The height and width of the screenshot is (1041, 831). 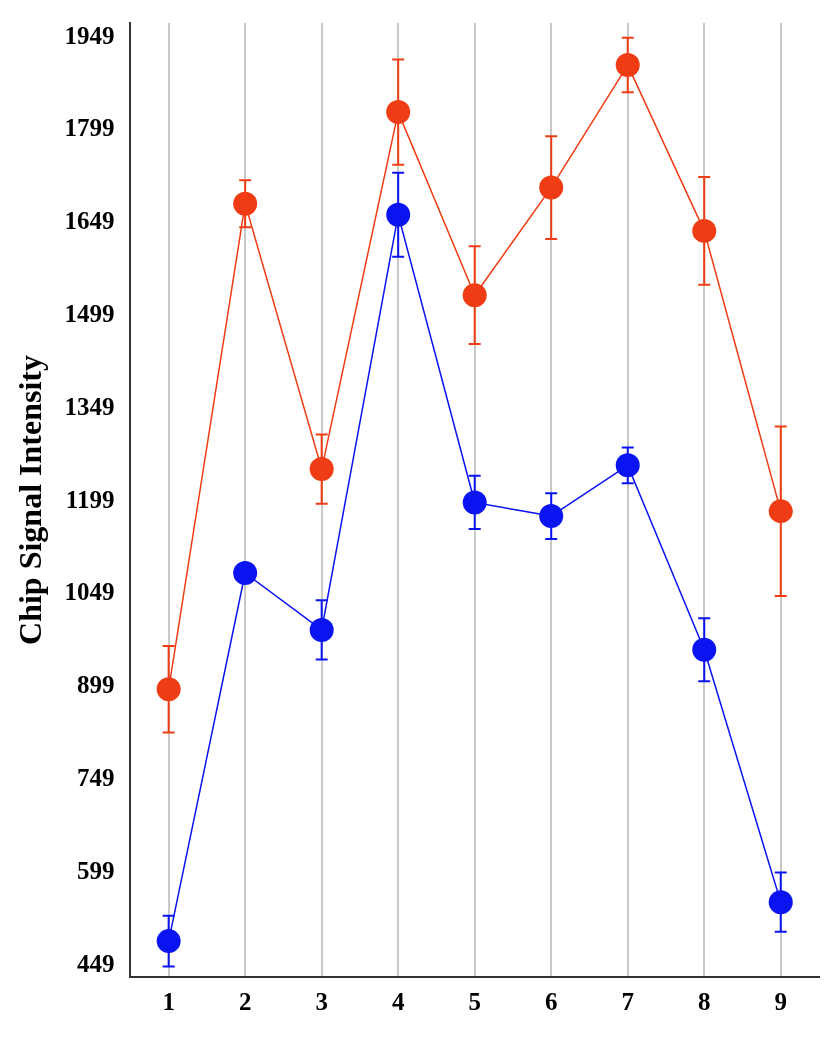 I want to click on y-tick-label: 1349, so click(x=89, y=406).